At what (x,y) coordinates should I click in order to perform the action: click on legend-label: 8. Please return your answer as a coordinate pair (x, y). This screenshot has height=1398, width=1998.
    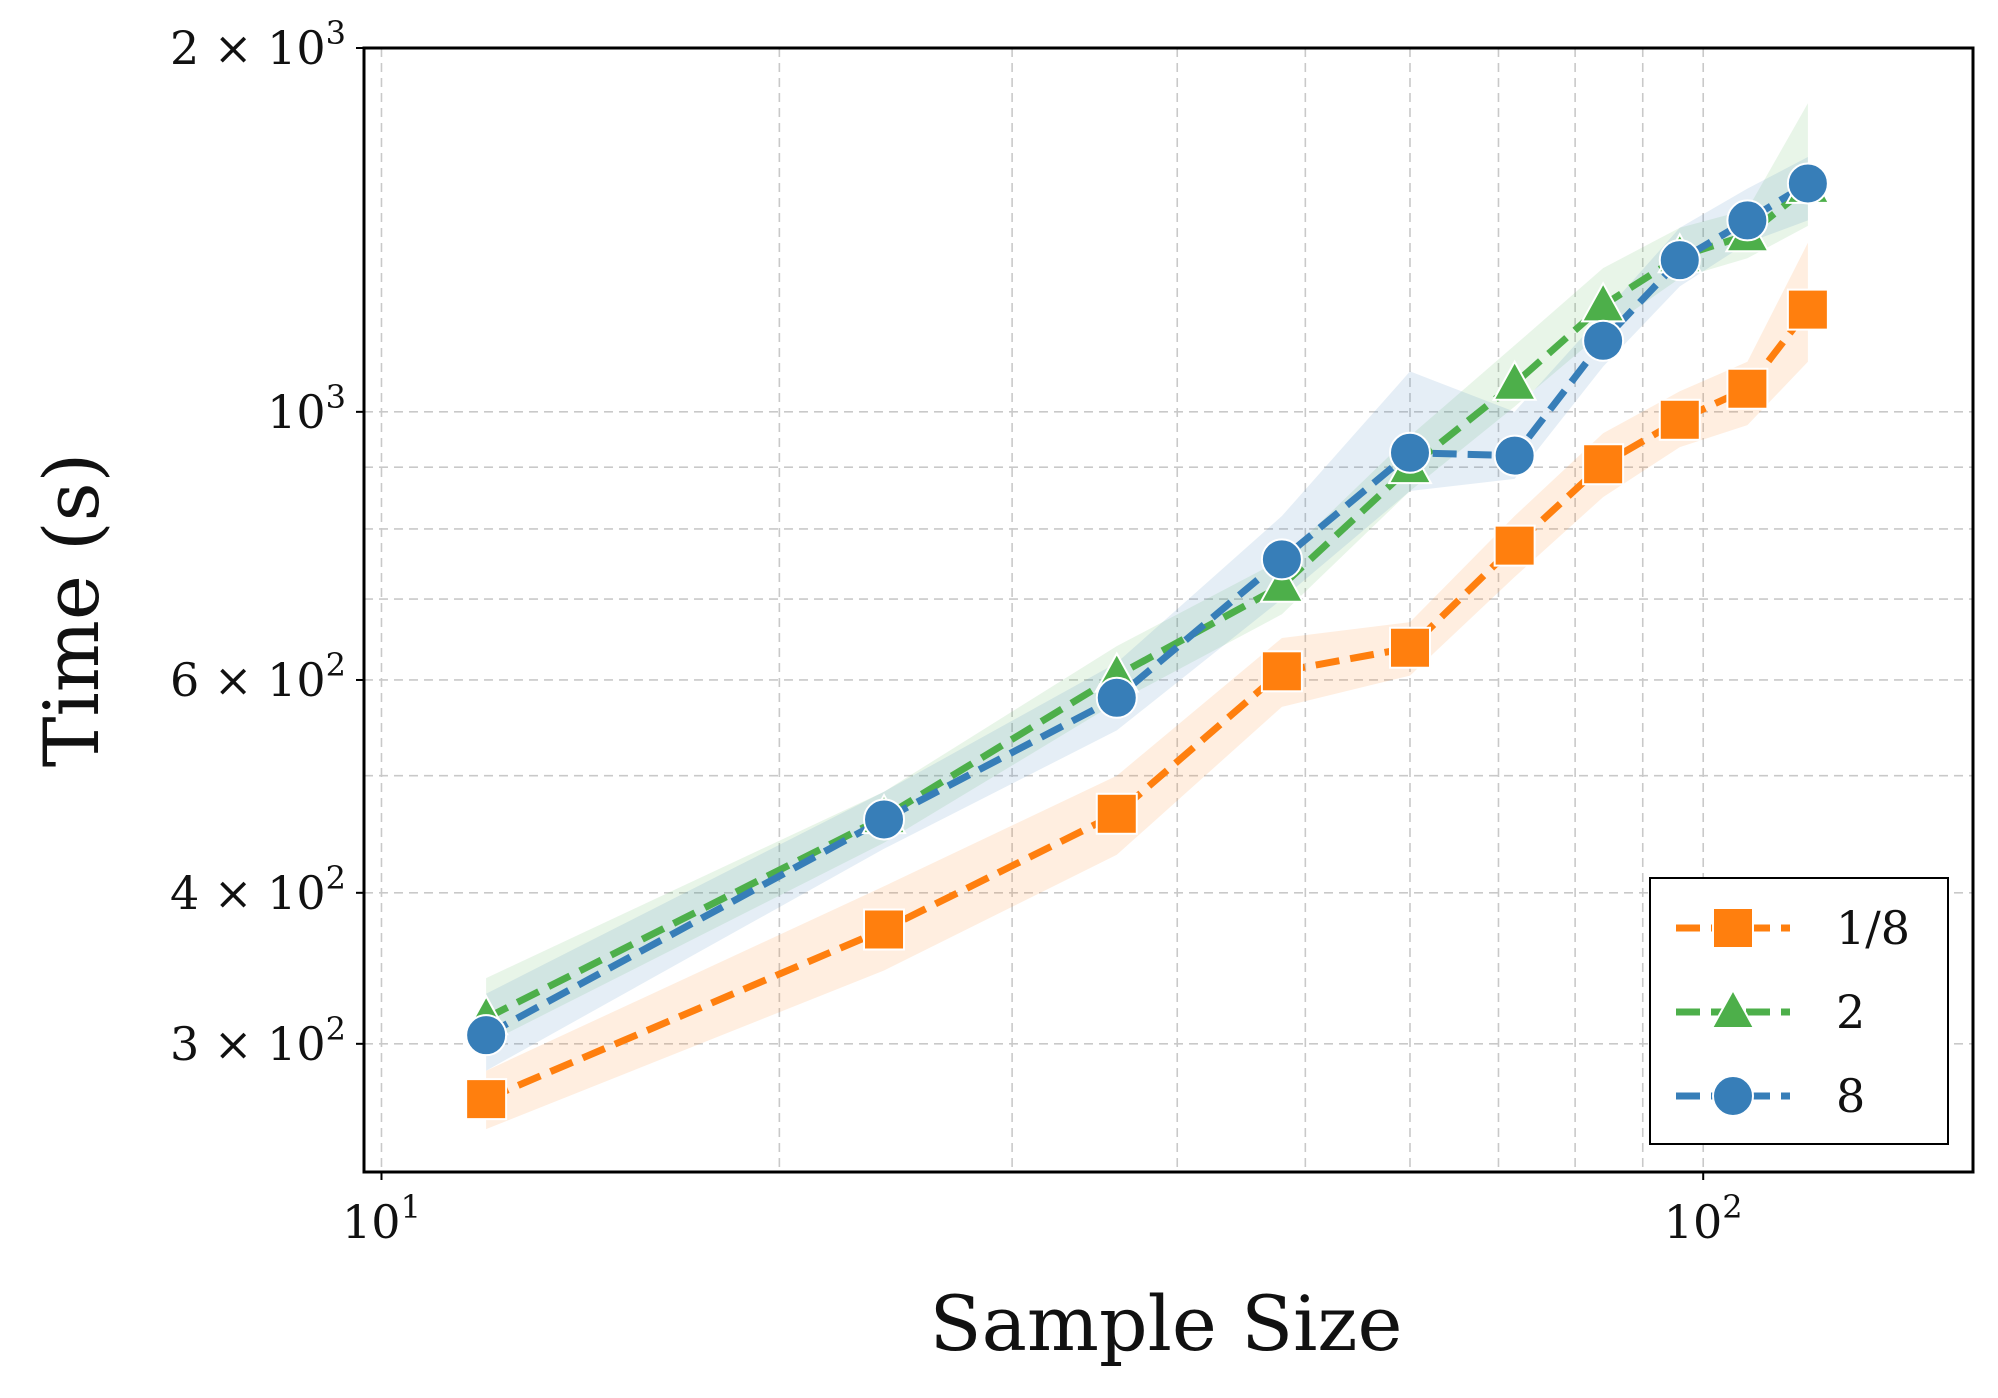
    Looking at the image, I should click on (1850, 1096).